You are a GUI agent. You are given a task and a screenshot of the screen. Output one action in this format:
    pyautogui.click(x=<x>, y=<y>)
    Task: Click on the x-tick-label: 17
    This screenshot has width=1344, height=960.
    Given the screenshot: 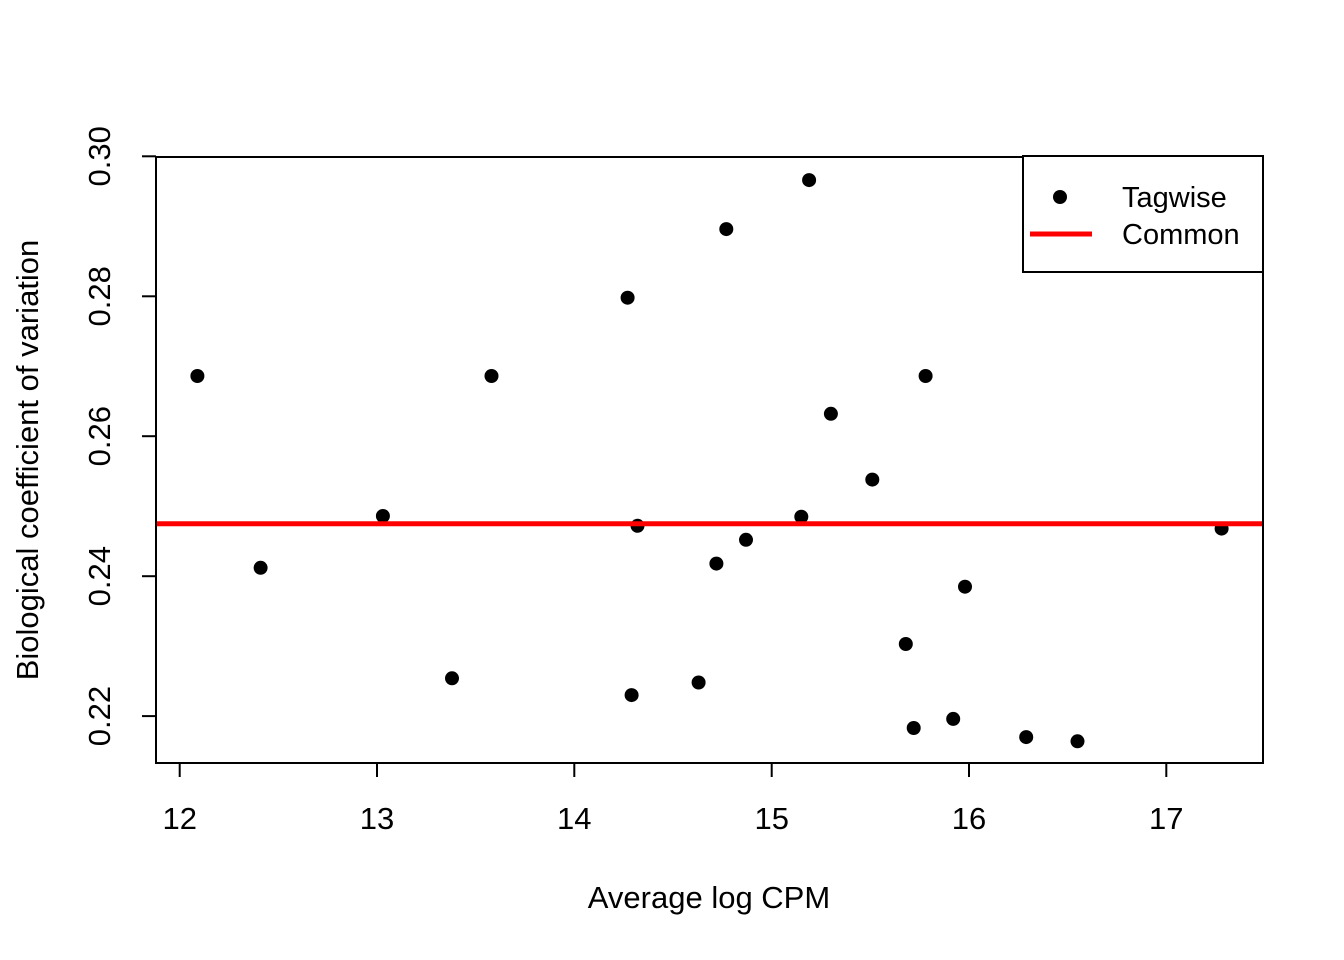 What is the action you would take?
    pyautogui.click(x=1166, y=818)
    